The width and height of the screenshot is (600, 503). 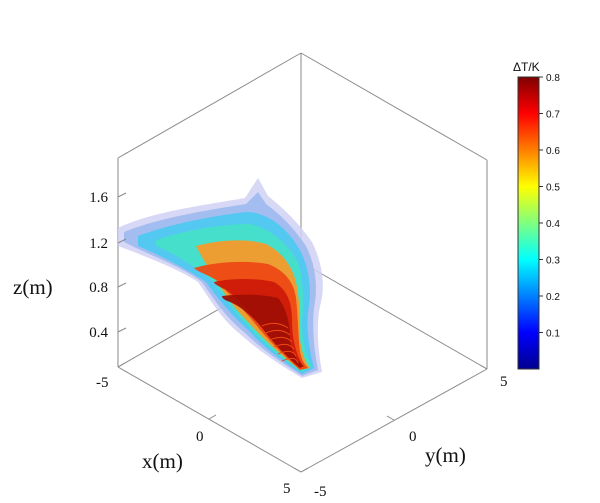 What do you see at coordinates (263, 331) in the screenshot?
I see `contour-level` at bounding box center [263, 331].